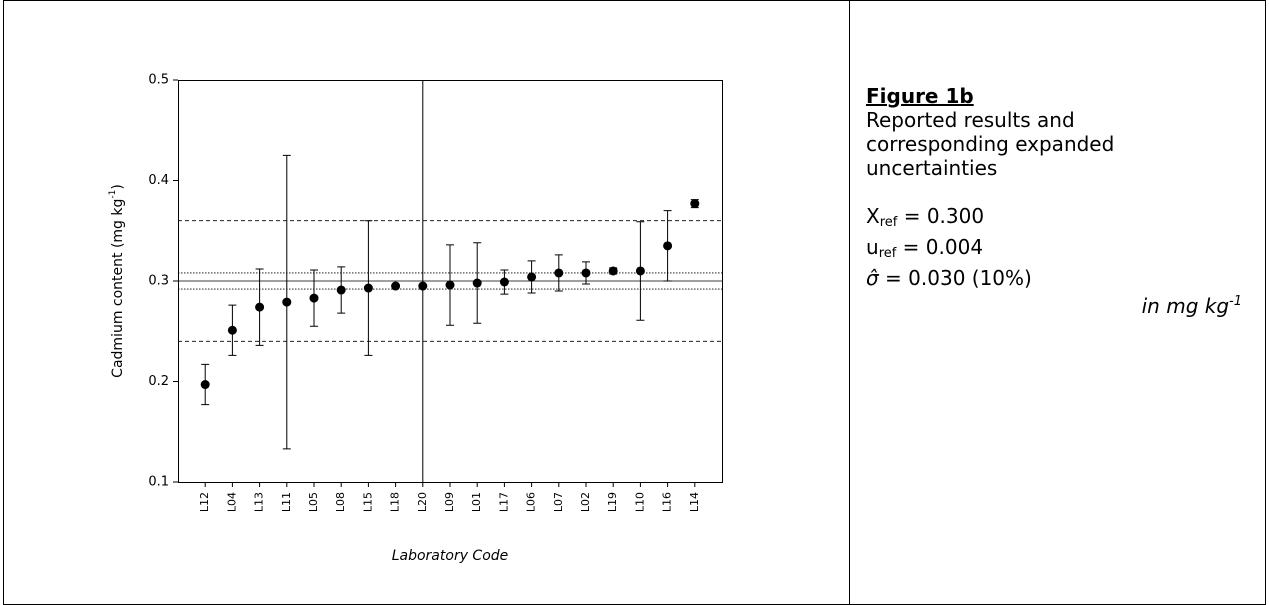  What do you see at coordinates (873, 216) in the screenshot?
I see `parameter-symbol: X` at bounding box center [873, 216].